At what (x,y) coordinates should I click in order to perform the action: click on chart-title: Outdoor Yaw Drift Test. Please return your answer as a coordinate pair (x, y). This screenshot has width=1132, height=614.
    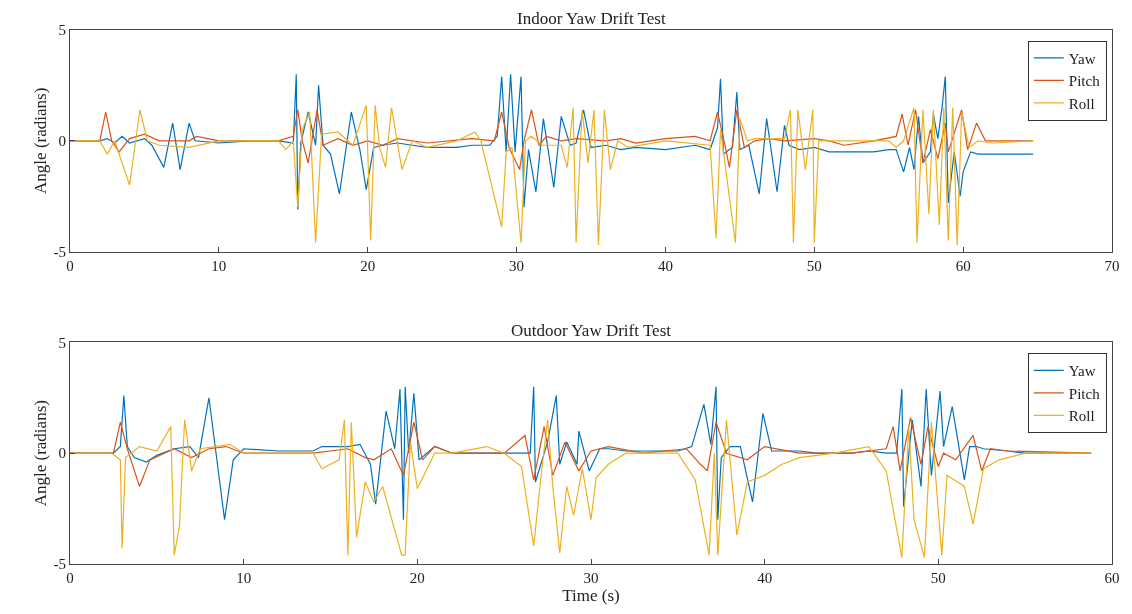
    Looking at the image, I should click on (591, 330).